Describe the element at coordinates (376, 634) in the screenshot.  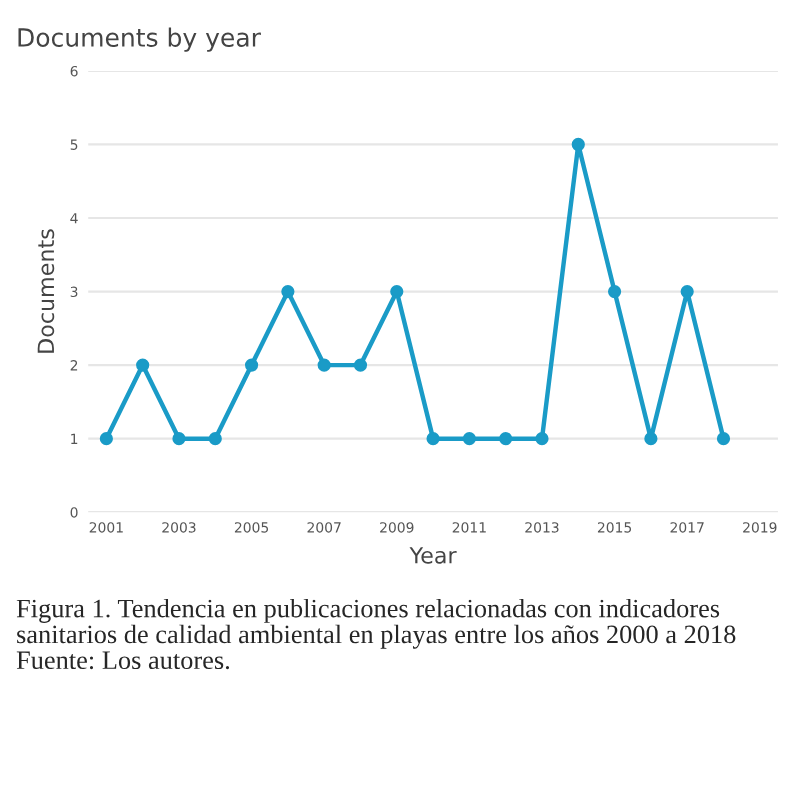
I see `text: Figura 1. Tendencia en publicaciones relacionadas con indicadores sanitarios de calidad ambiental en playas entre los años 2000 a 2018 Fuente: Los autores.` at that location.